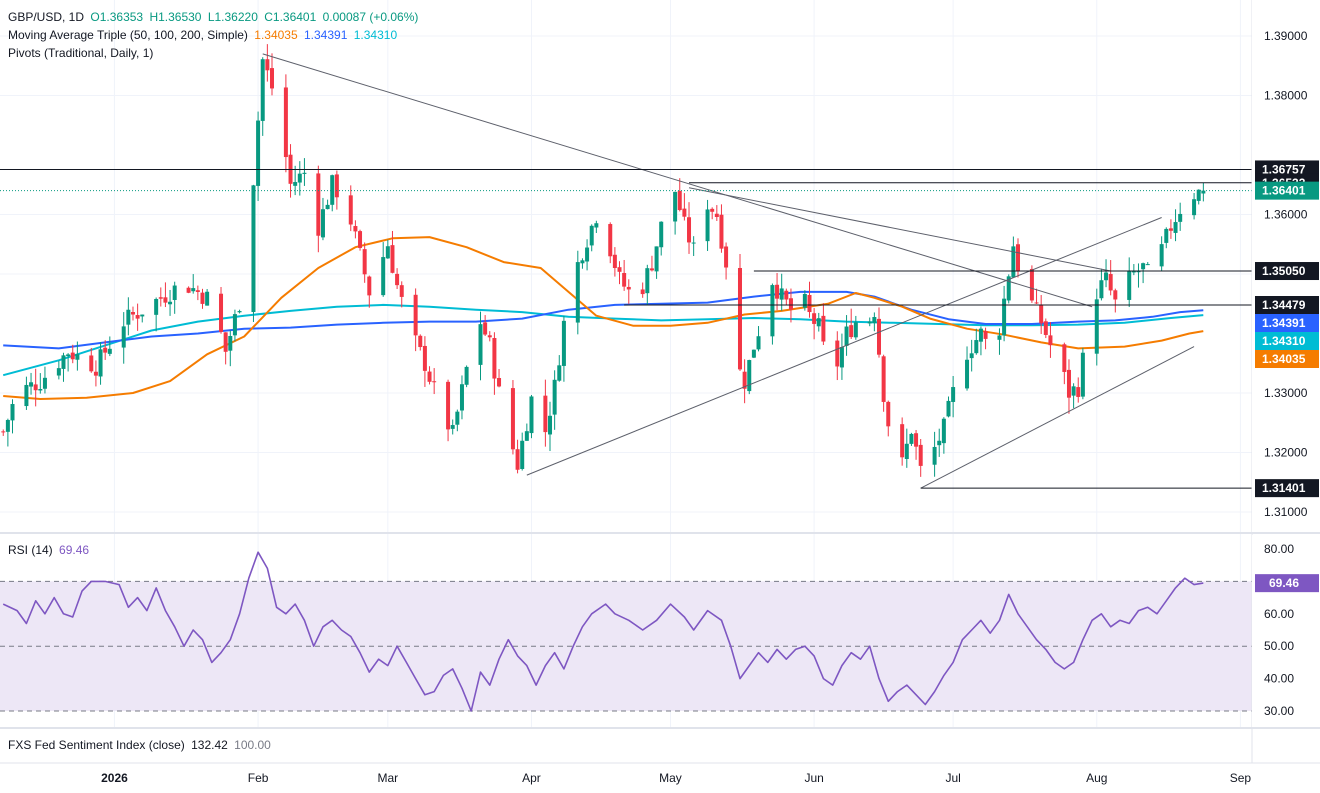 This screenshot has height=793, width=1320. Describe the element at coordinates (1286, 631) in the screenshot. I see `rsi-axis: 80.00 60.00 50.00 40.00 30.00 69.46` at that location.